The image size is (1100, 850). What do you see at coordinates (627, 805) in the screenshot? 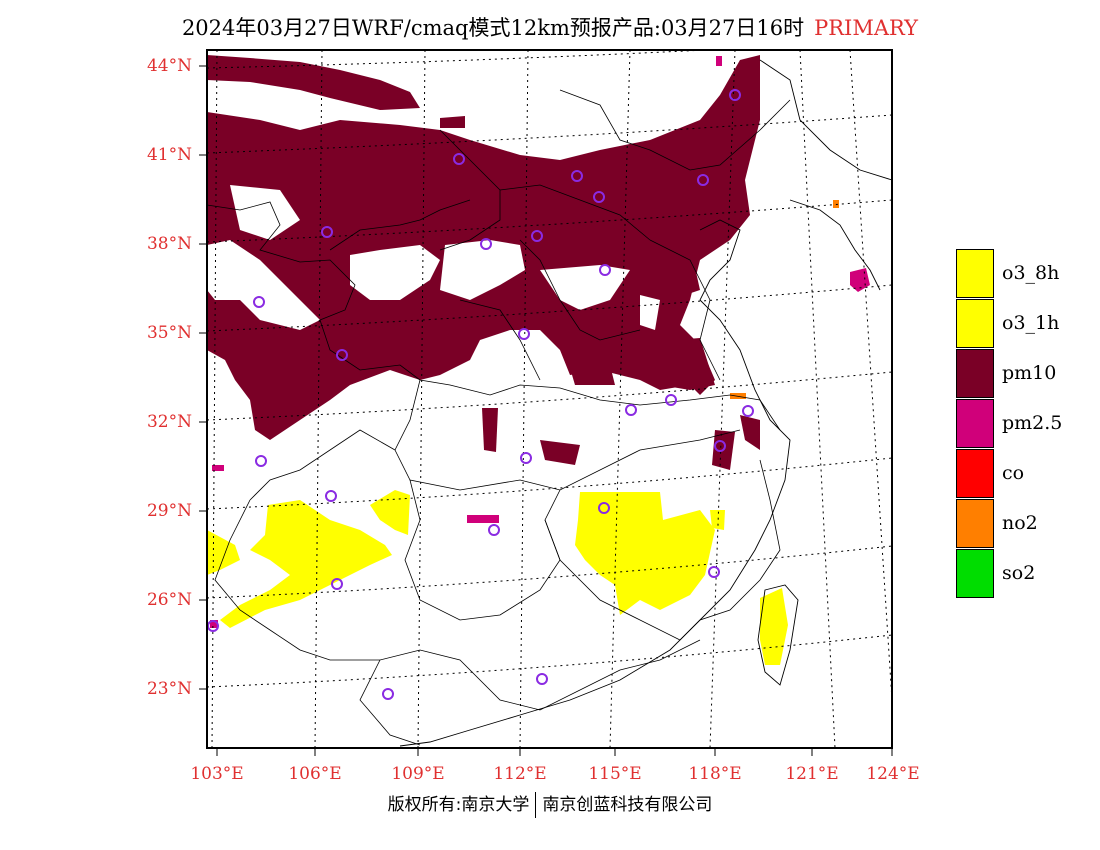
I see `copyright-right: 南京创蓝科技有限公司` at bounding box center [627, 805].